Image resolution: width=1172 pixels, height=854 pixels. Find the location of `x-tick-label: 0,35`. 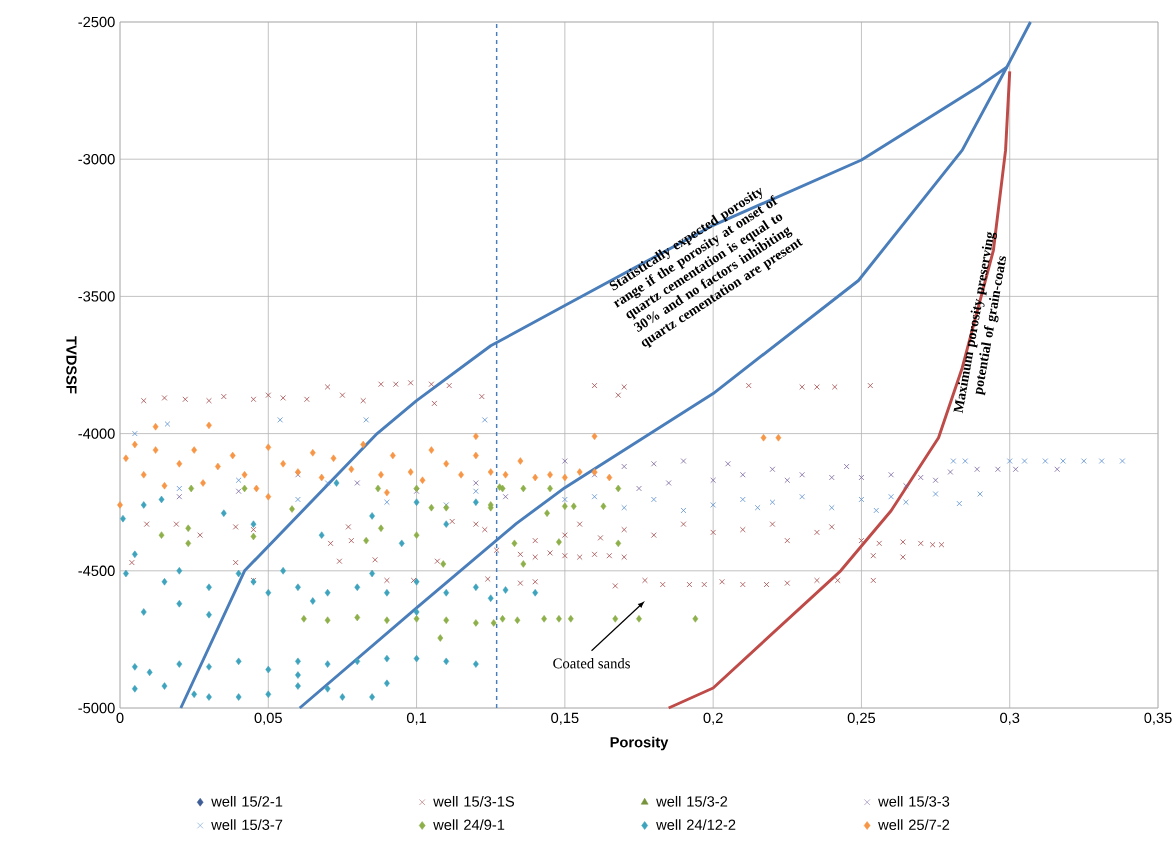

x-tick-label: 0,35 is located at coordinates (1158, 718).